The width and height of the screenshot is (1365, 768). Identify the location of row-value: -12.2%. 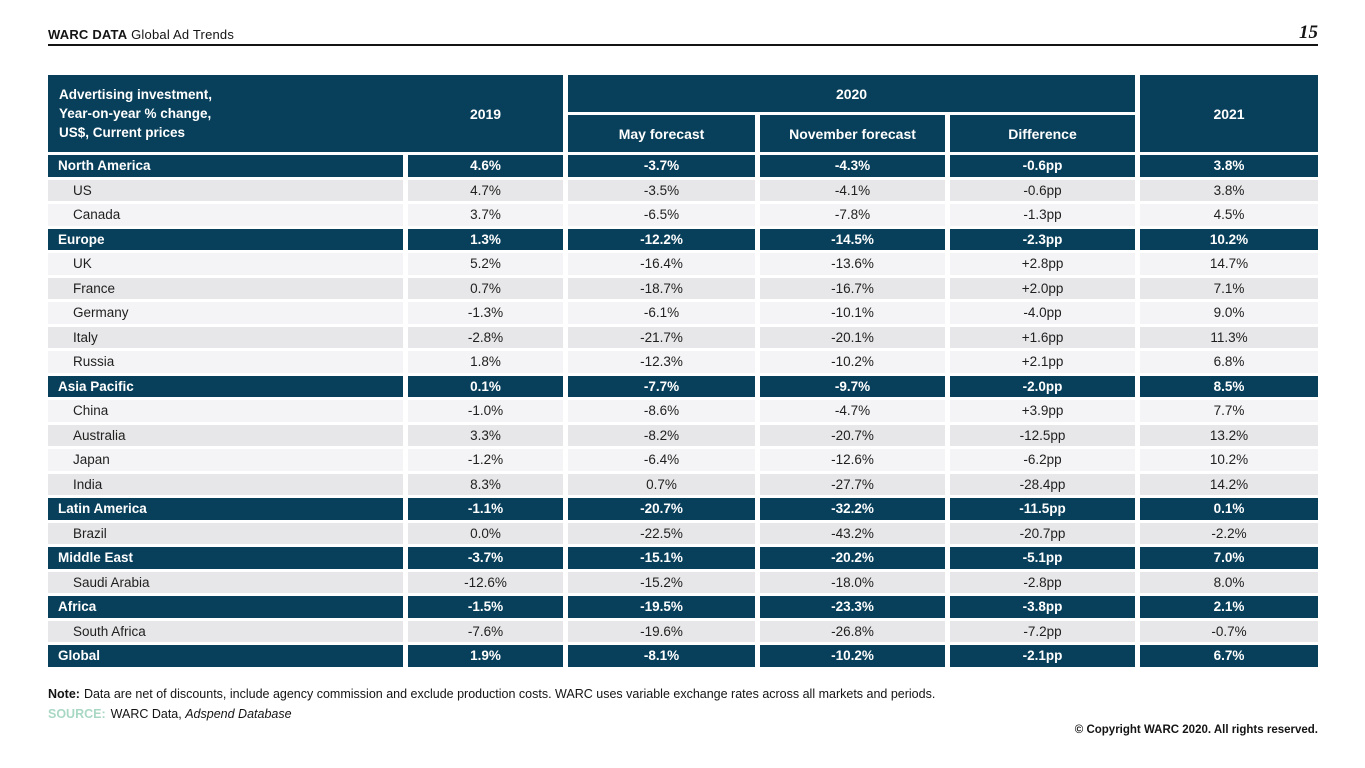
(662, 239).